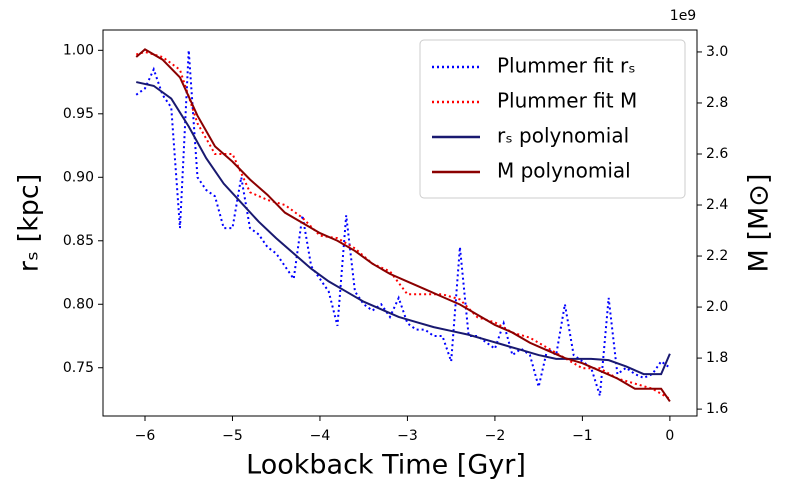  Describe the element at coordinates (320, 436) in the screenshot. I see `x-tick-label: −4` at that location.